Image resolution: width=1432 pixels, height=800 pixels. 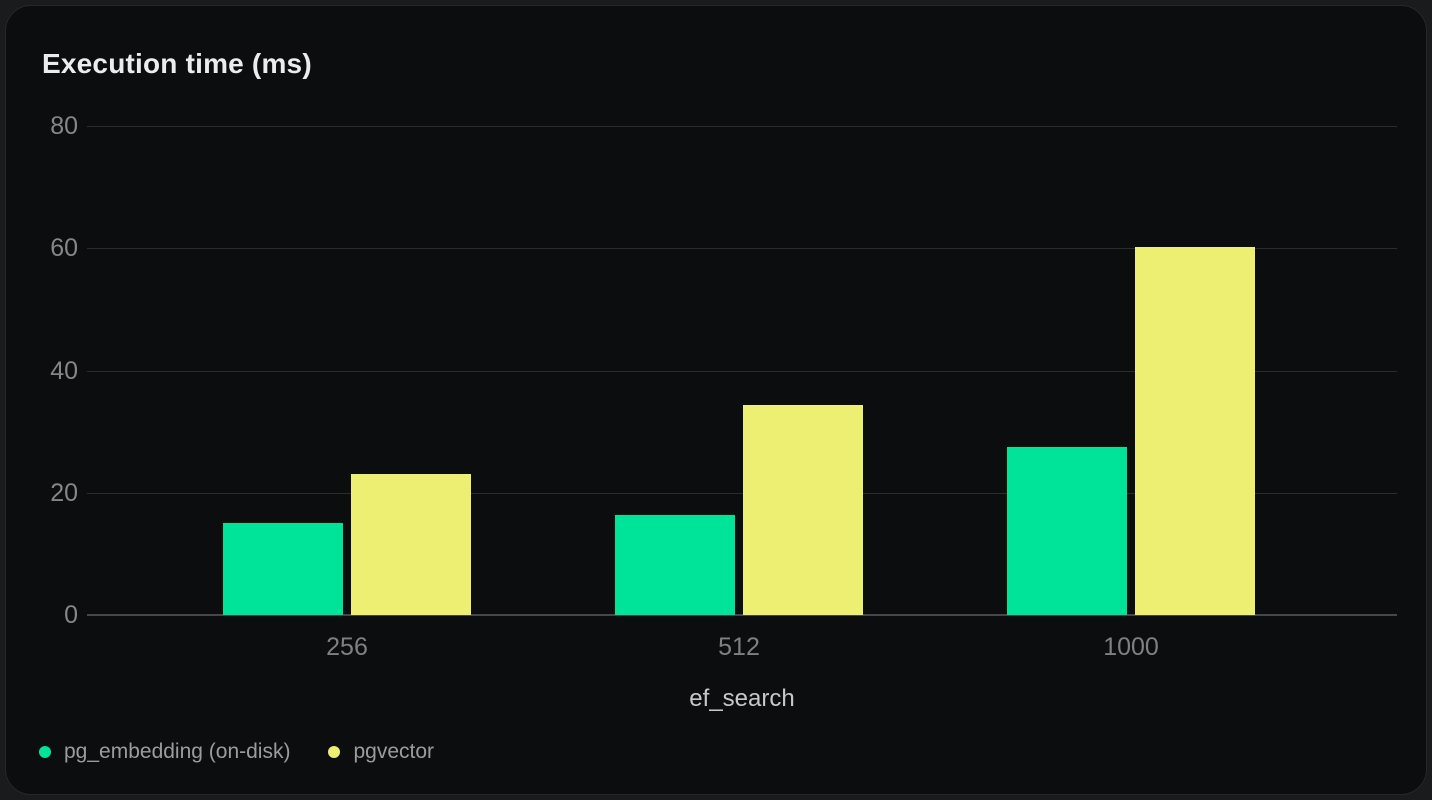 I want to click on chart-legend: pg_embedding (on-disk) pgvector, so click(x=236, y=752).